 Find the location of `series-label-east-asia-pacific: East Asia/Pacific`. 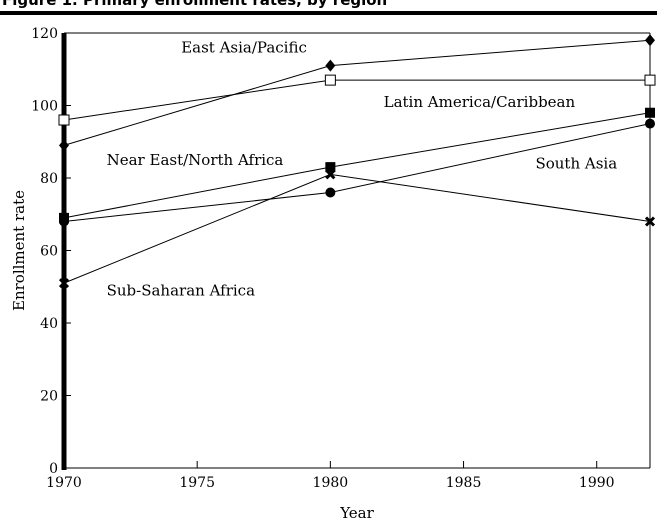

series-label-east-asia-pacific: East Asia/Pacific is located at coordinates (244, 48).